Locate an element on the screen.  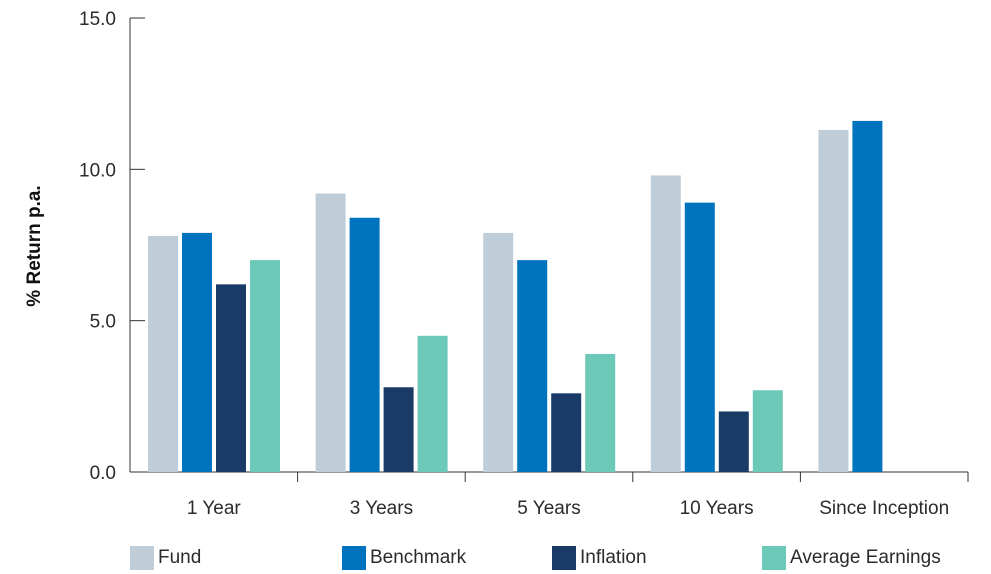
bar-average-earnings-10-years is located at coordinates (767, 431).